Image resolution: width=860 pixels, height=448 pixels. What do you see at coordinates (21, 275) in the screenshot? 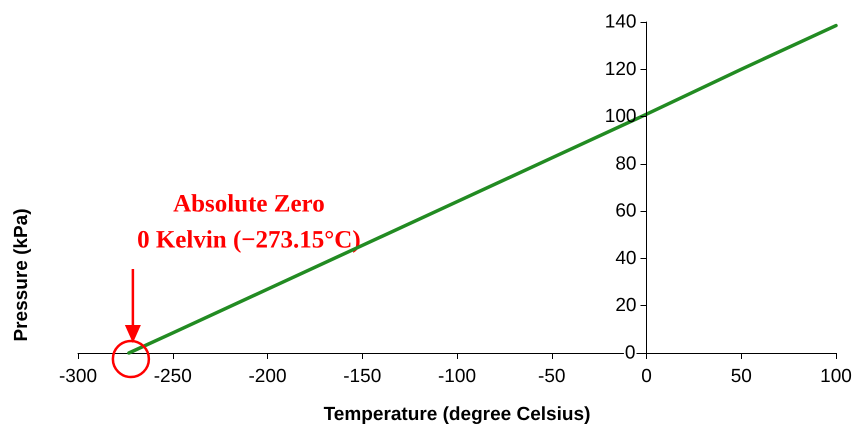
I see `y-axis-title: Pressure (kPa)` at bounding box center [21, 275].